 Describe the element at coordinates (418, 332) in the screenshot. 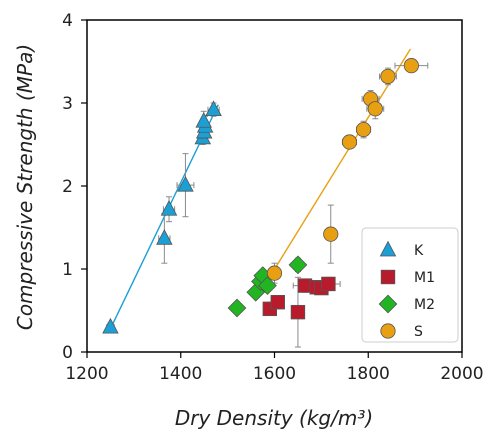

I see `legend-label-s: S` at that location.